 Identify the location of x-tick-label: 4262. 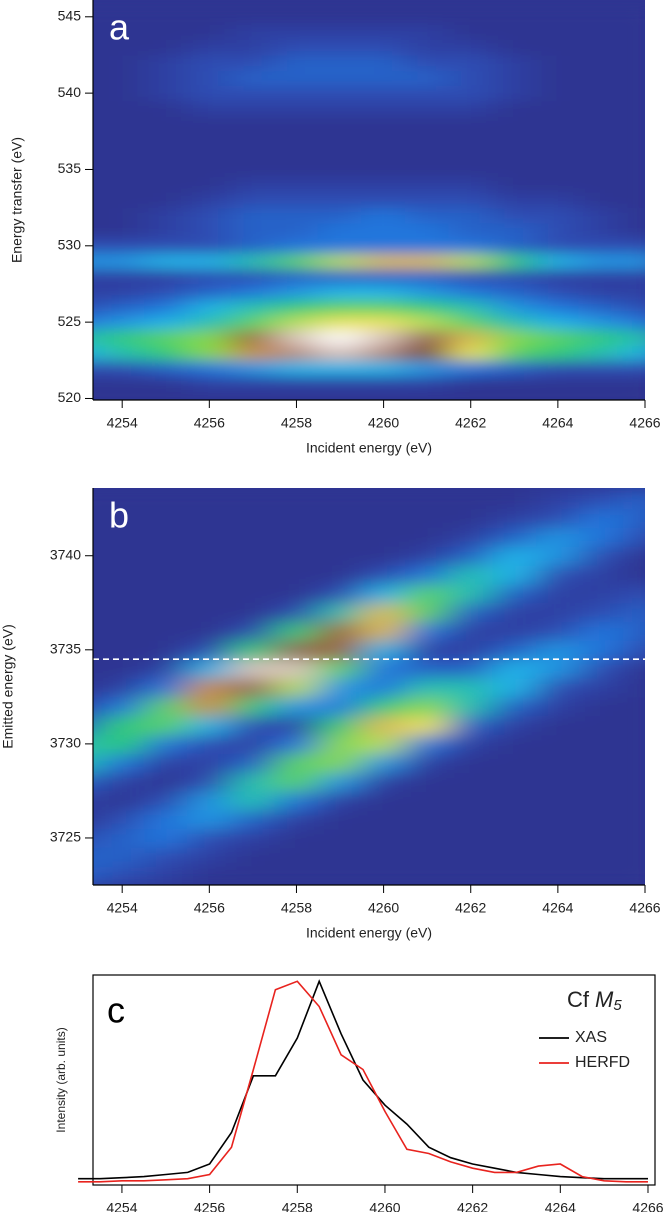
(472, 1206).